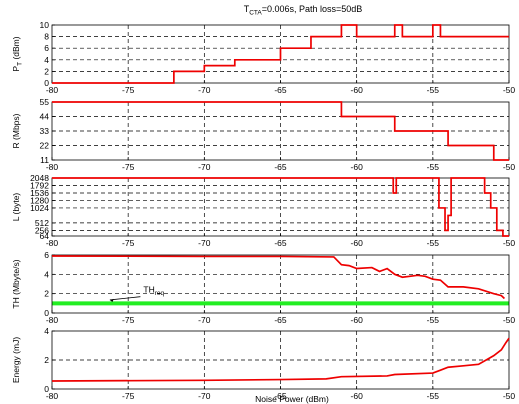 Image resolution: width=519 pixels, height=404 pixels. Describe the element at coordinates (45, 25) in the screenshot. I see `y-tick-label: 10` at that location.